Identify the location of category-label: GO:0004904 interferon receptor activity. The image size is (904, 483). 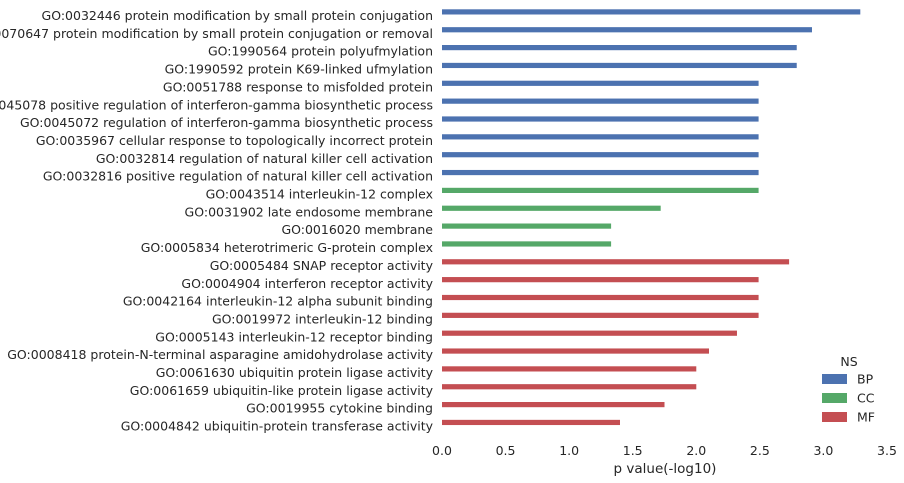
(307, 283).